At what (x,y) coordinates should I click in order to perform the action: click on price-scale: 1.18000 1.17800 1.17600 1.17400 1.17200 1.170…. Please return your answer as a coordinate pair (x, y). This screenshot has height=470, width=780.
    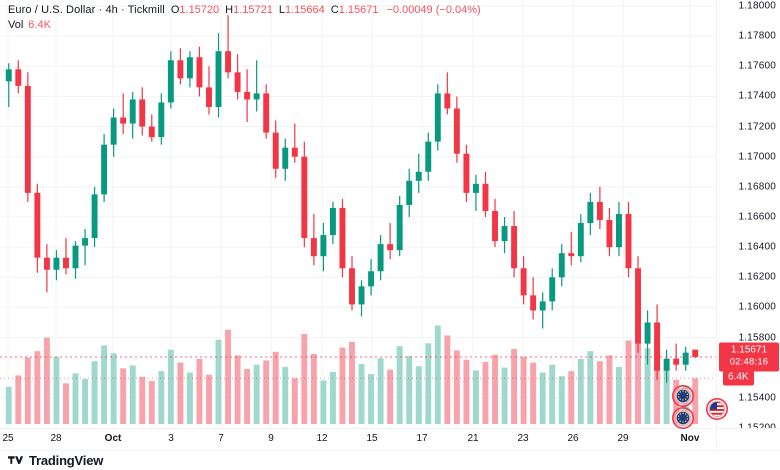
    Looking at the image, I should click on (748, 217).